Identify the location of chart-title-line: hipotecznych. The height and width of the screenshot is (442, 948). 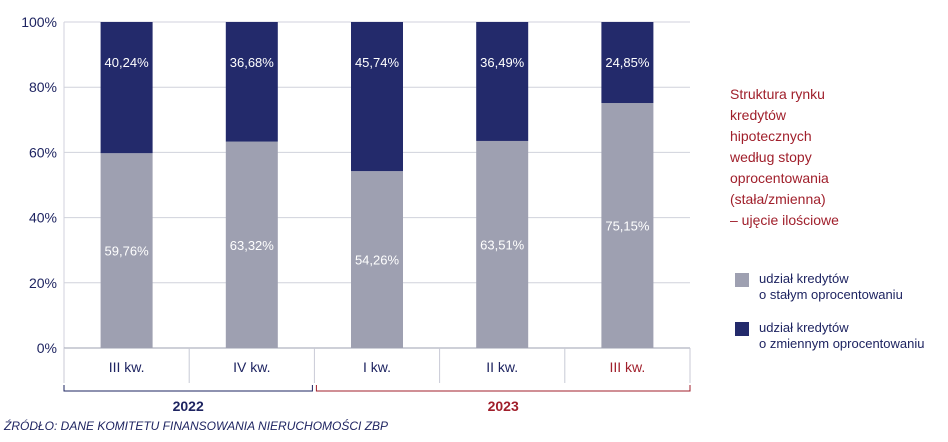
(771, 136).